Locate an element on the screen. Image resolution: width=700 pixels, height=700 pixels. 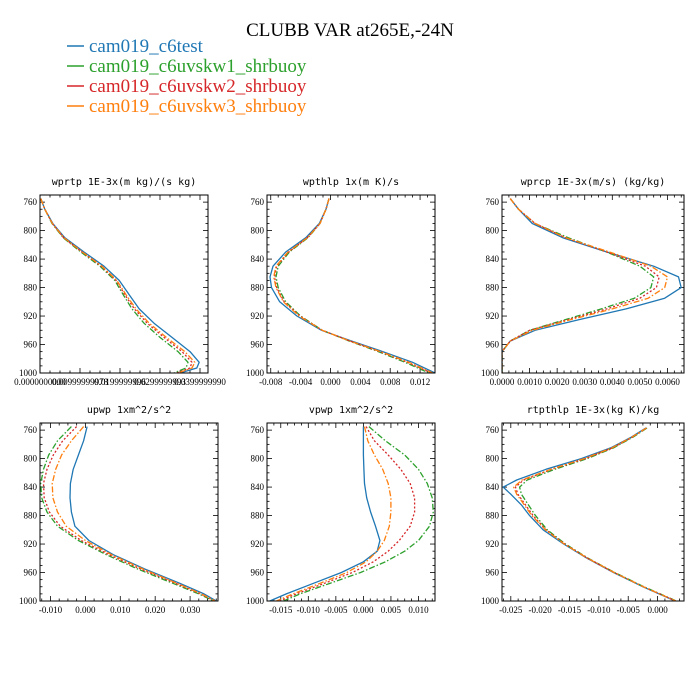
x-tick-label: 0.004 is located at coordinates (360, 382).